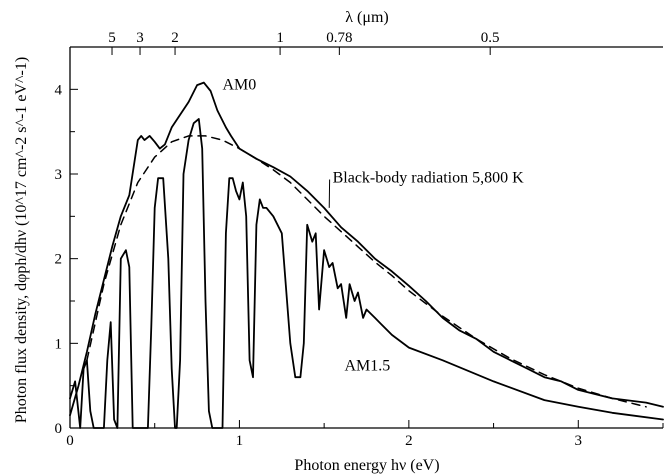  I want to click on y-tick-label: 1, so click(59, 344).